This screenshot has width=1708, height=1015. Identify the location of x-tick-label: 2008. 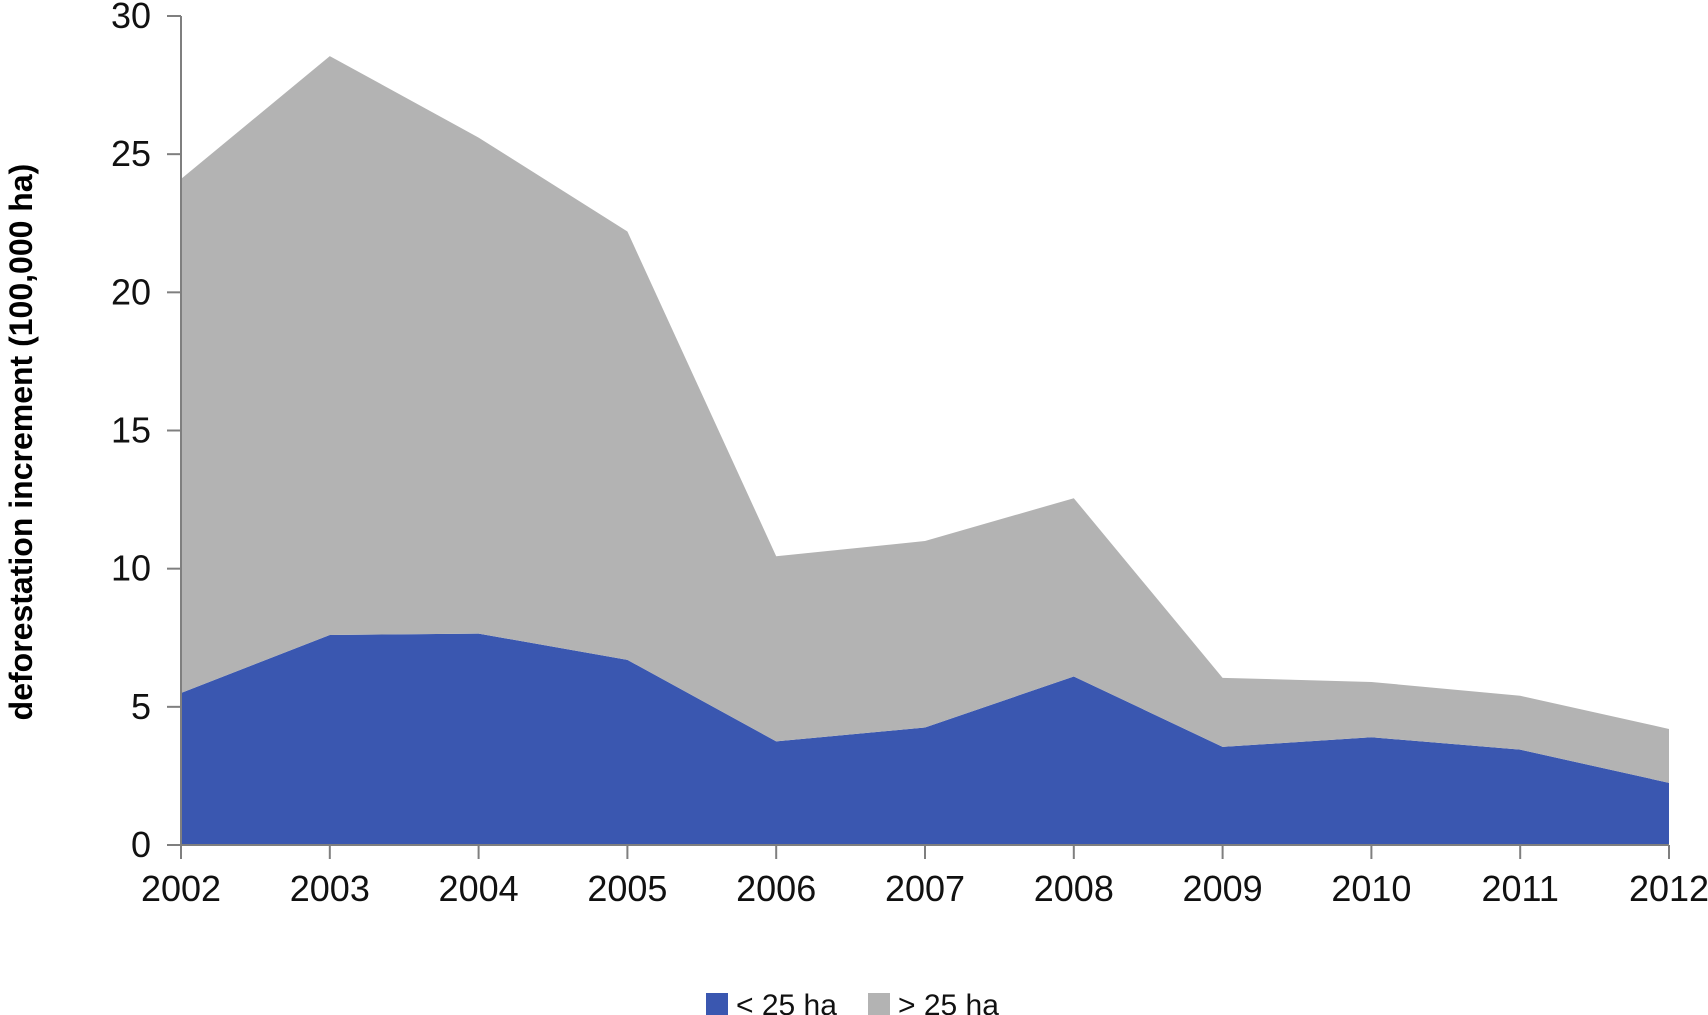
(1074, 888).